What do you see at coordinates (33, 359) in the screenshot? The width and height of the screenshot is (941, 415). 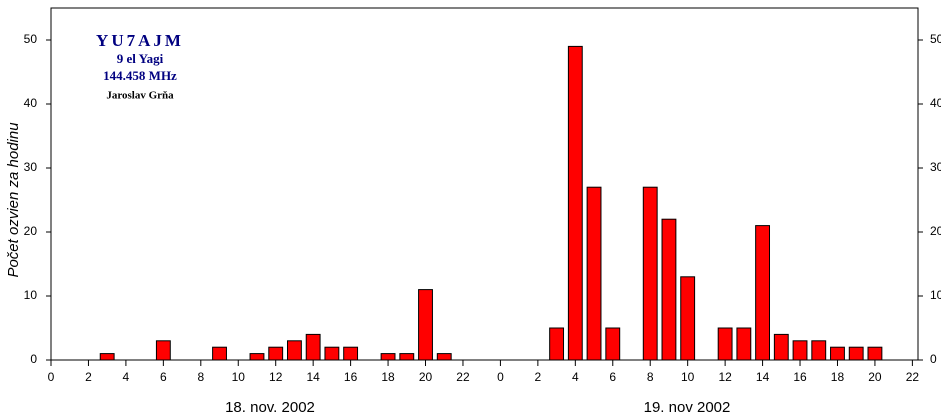 I see `y-tick-label: 0` at bounding box center [33, 359].